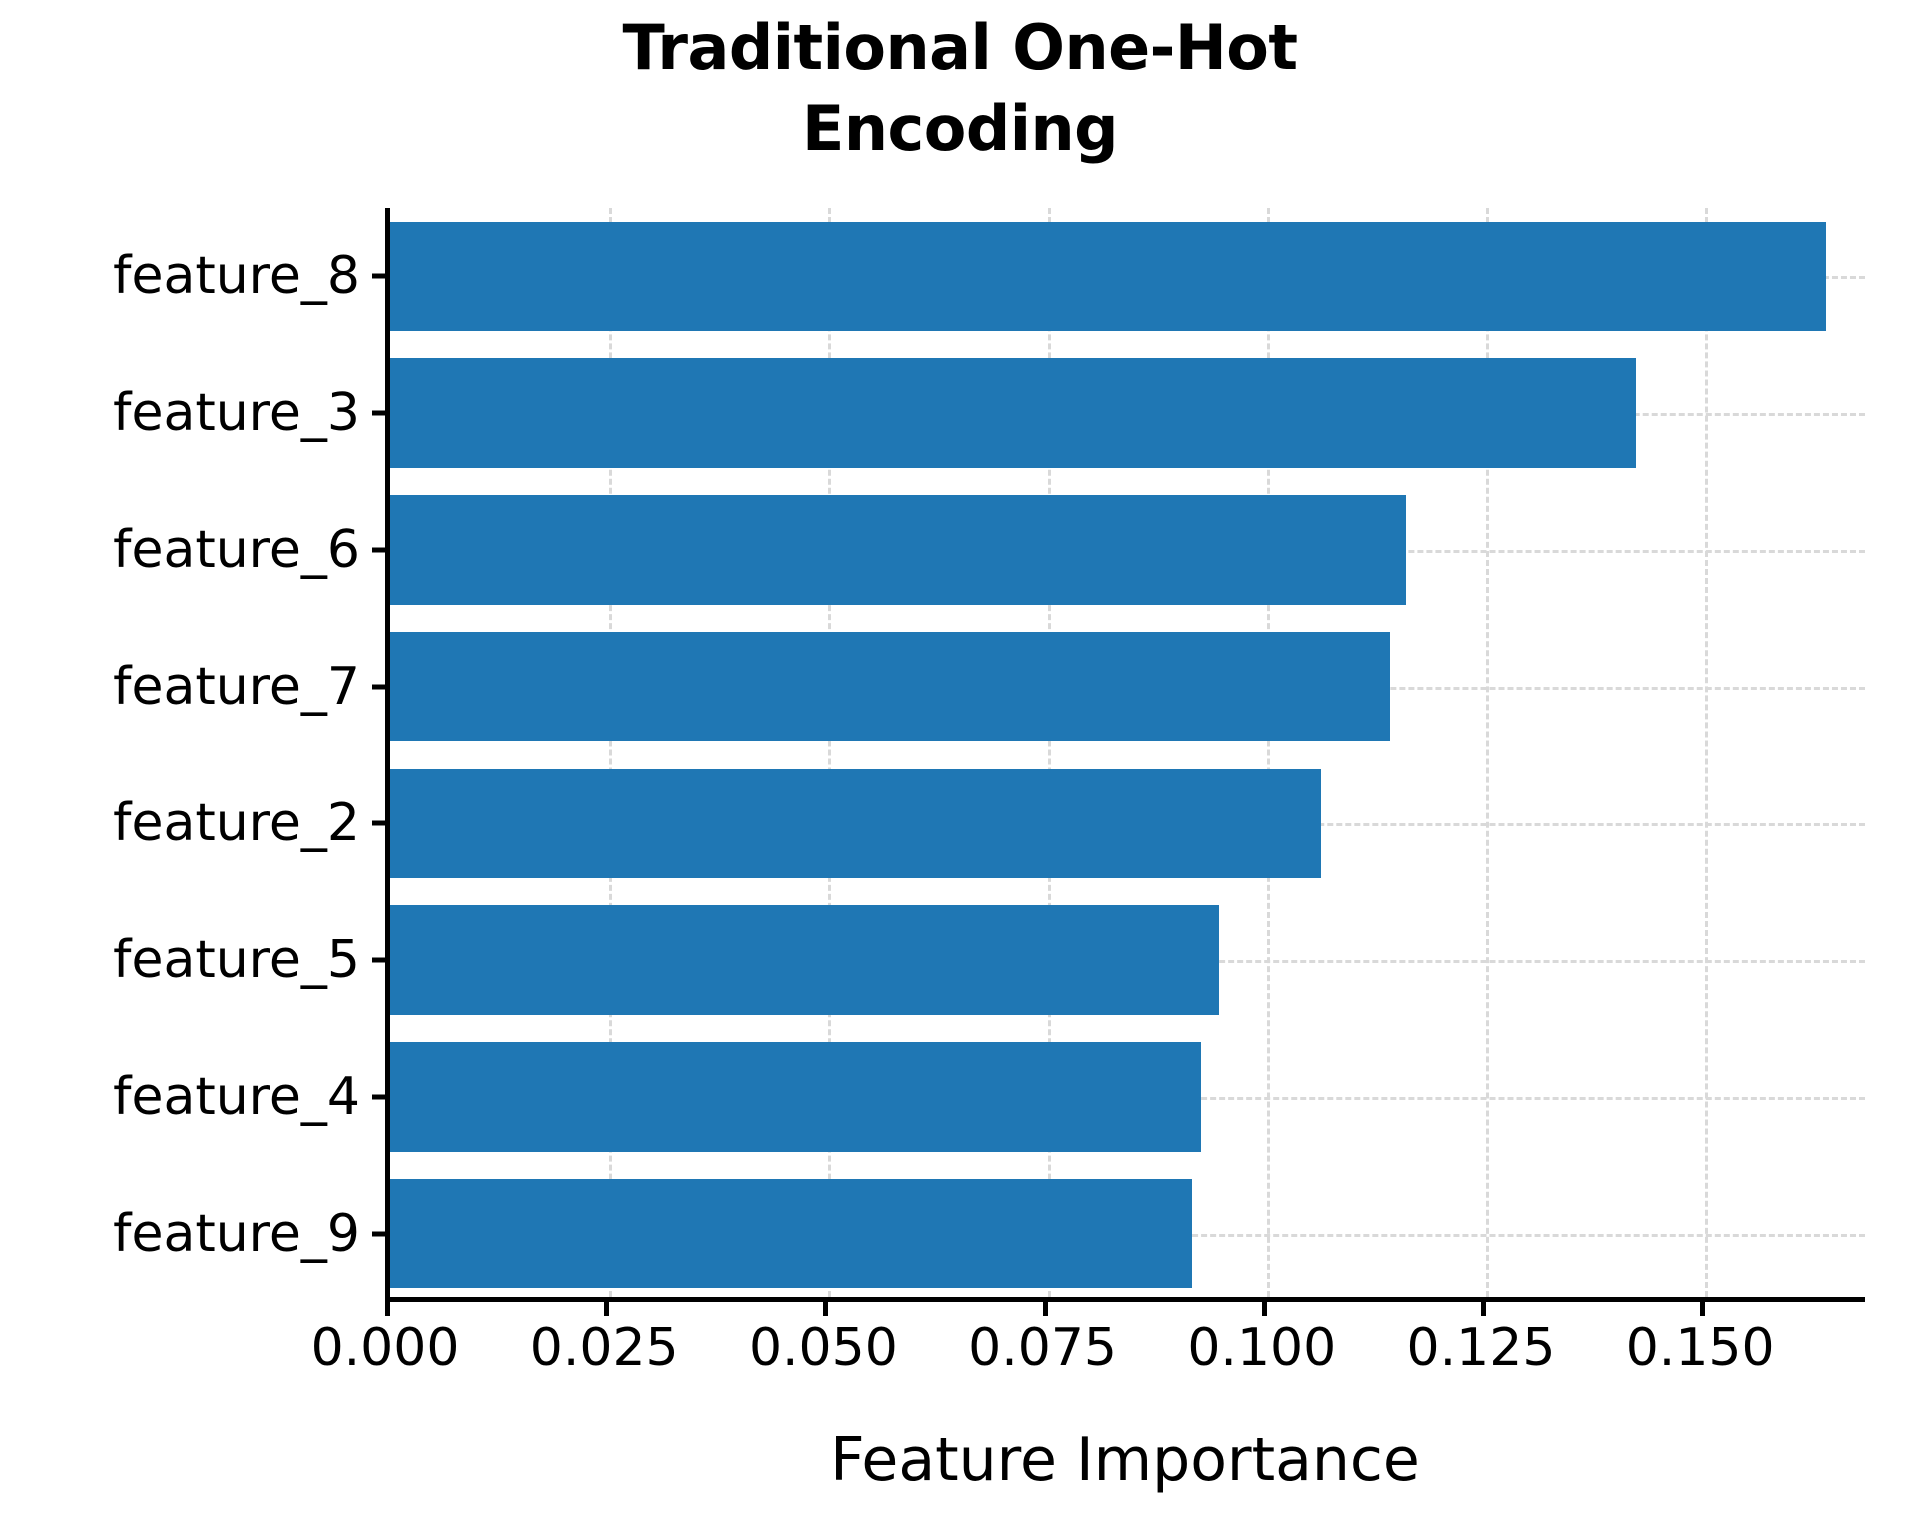  I want to click on x-axis-tick-labels: 0.000 0.025 0.050 0.075 0.100 0.125 0.150, so click(960, 1363).